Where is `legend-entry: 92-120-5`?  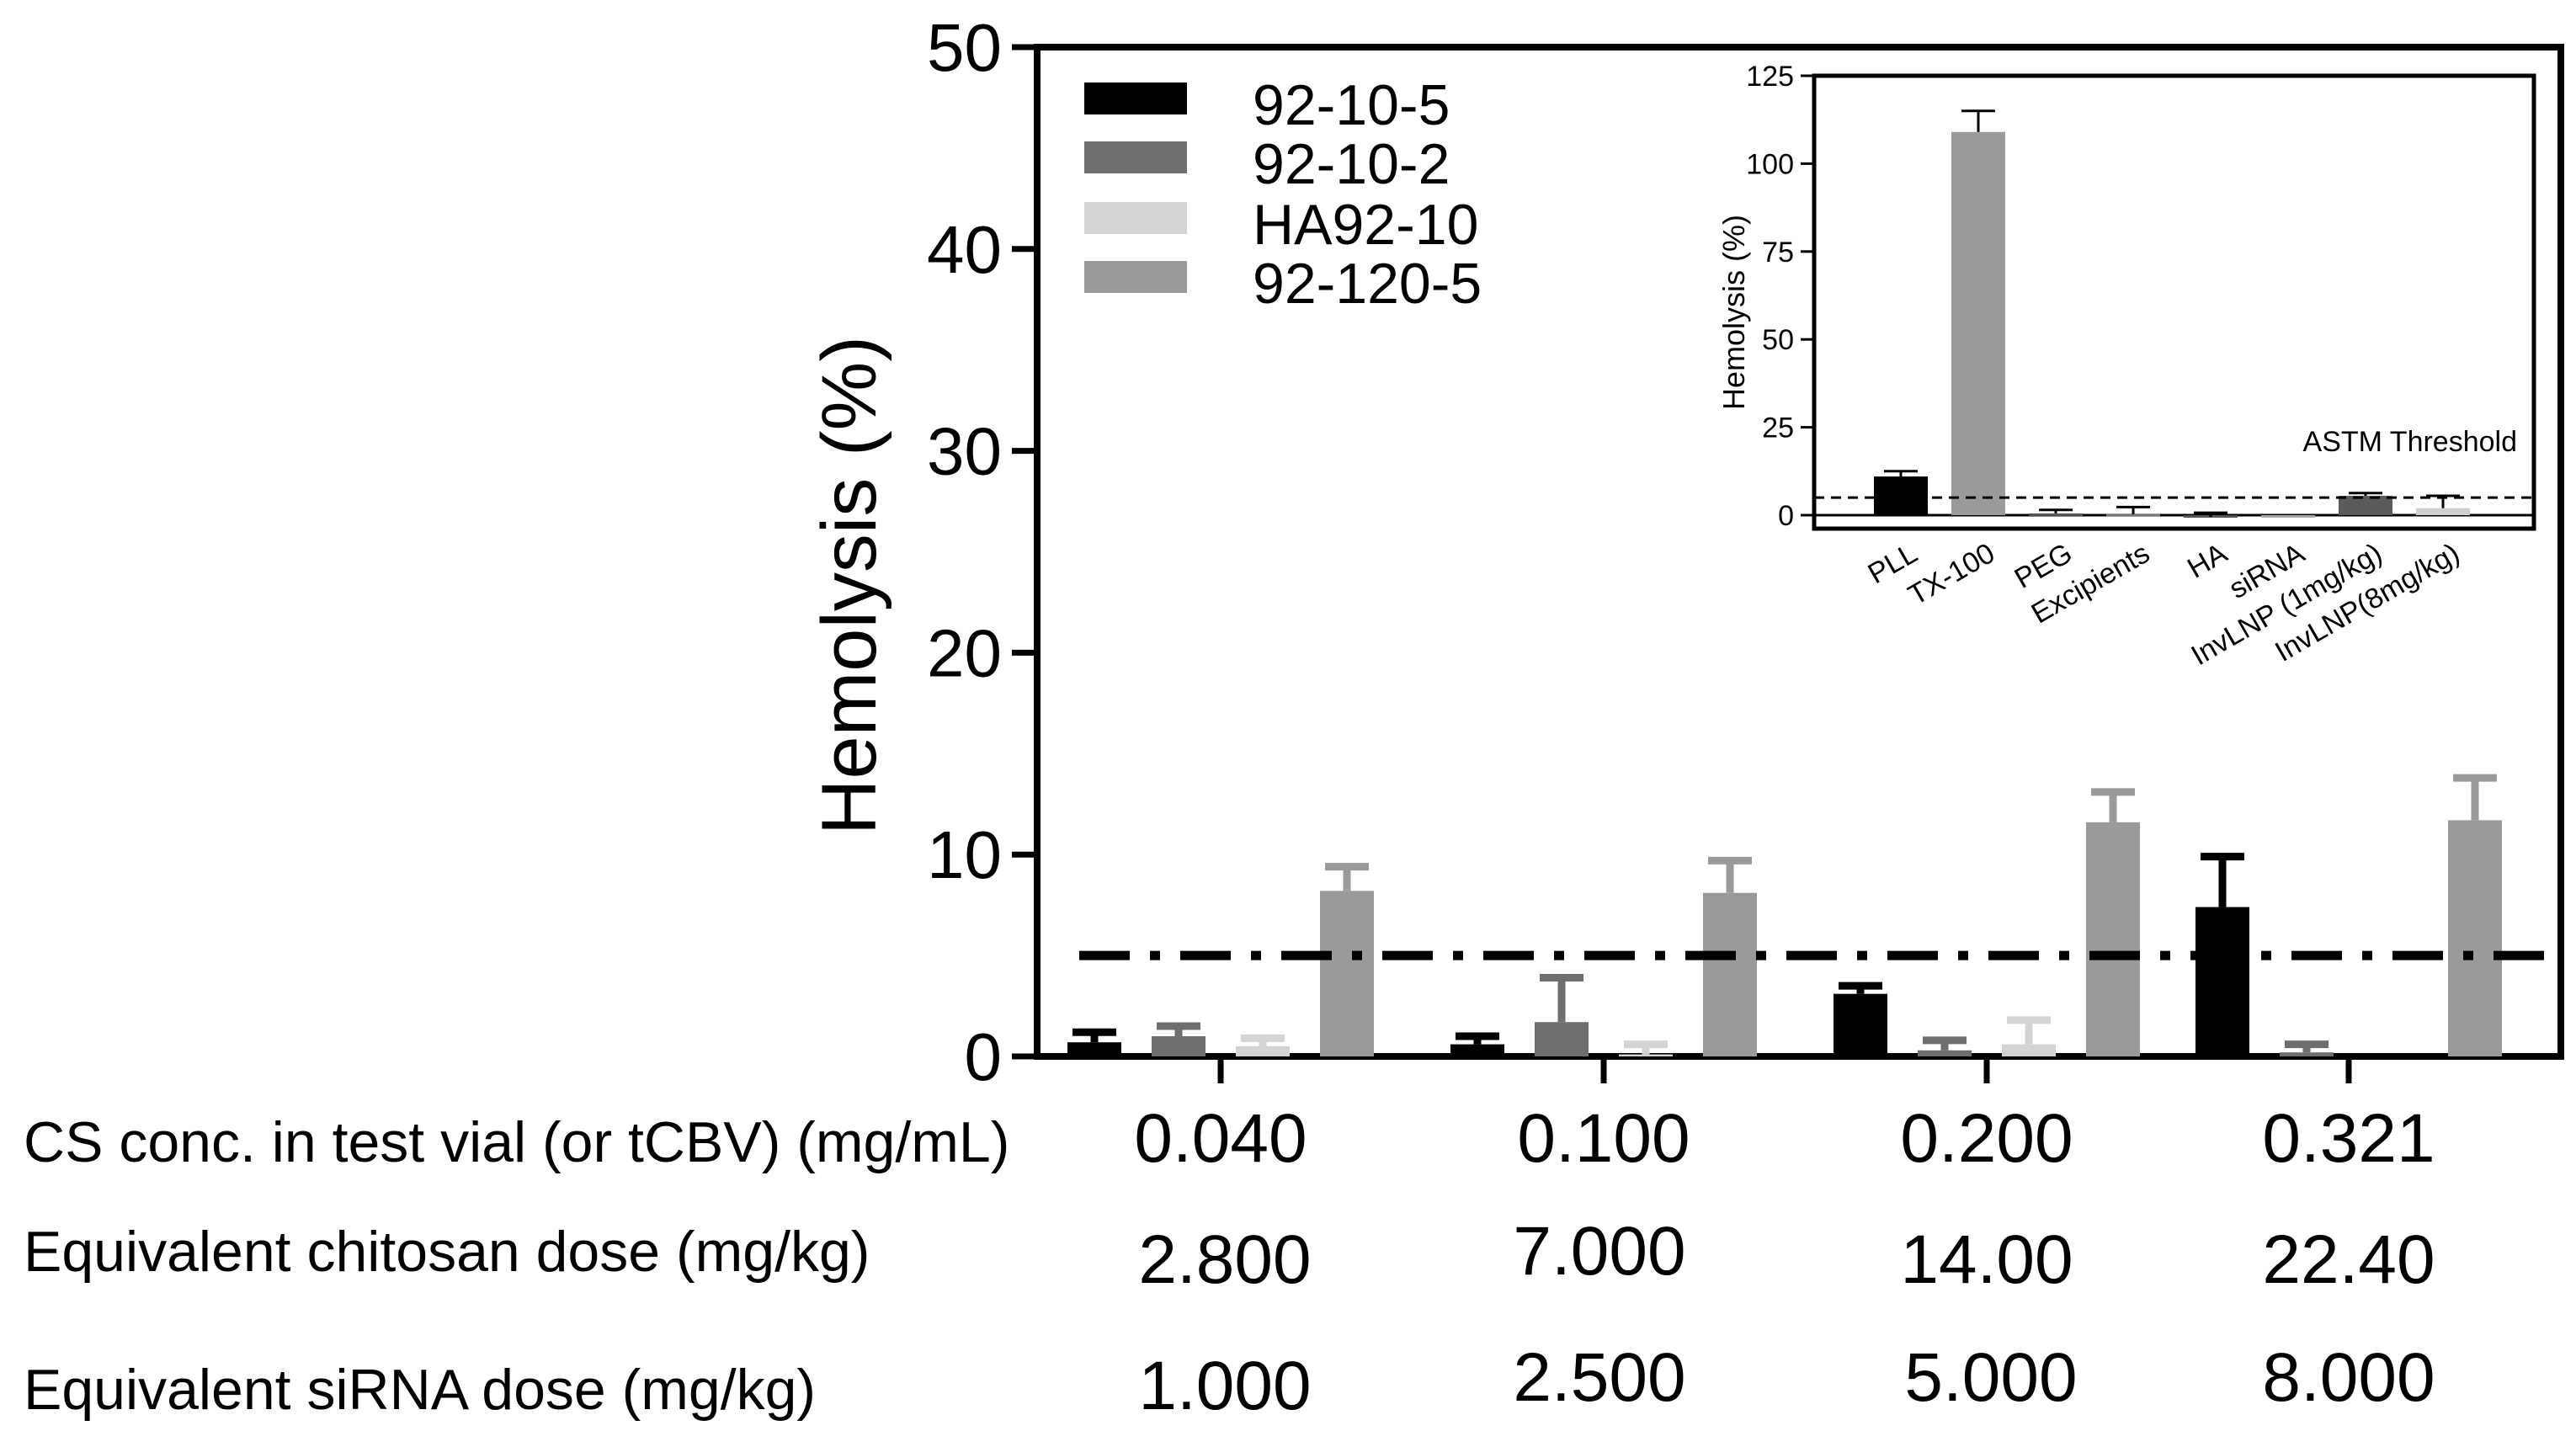 legend-entry: 92-120-5 is located at coordinates (1367, 284).